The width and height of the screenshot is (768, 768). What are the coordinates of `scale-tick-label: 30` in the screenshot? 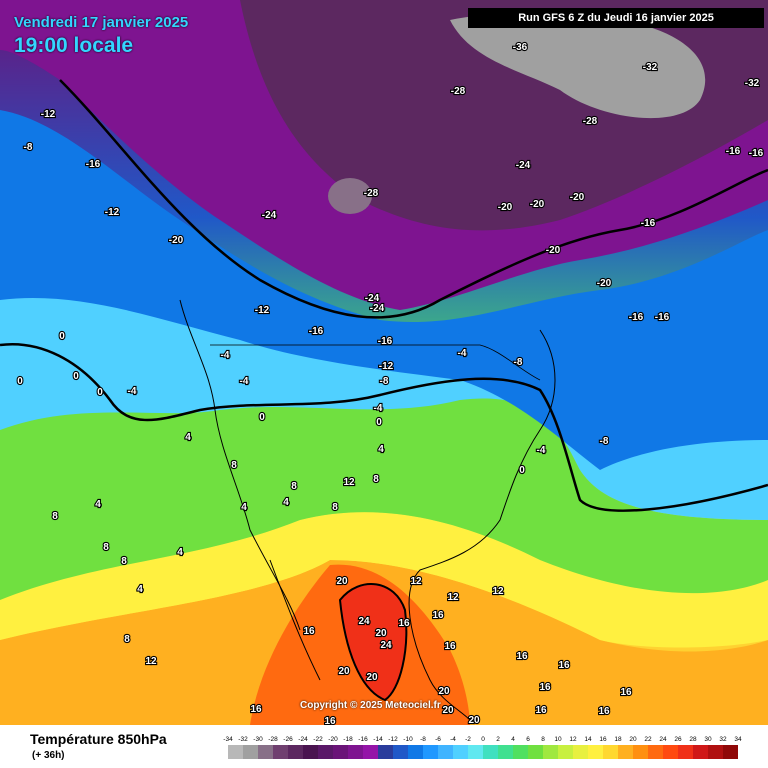 It's located at (708, 739).